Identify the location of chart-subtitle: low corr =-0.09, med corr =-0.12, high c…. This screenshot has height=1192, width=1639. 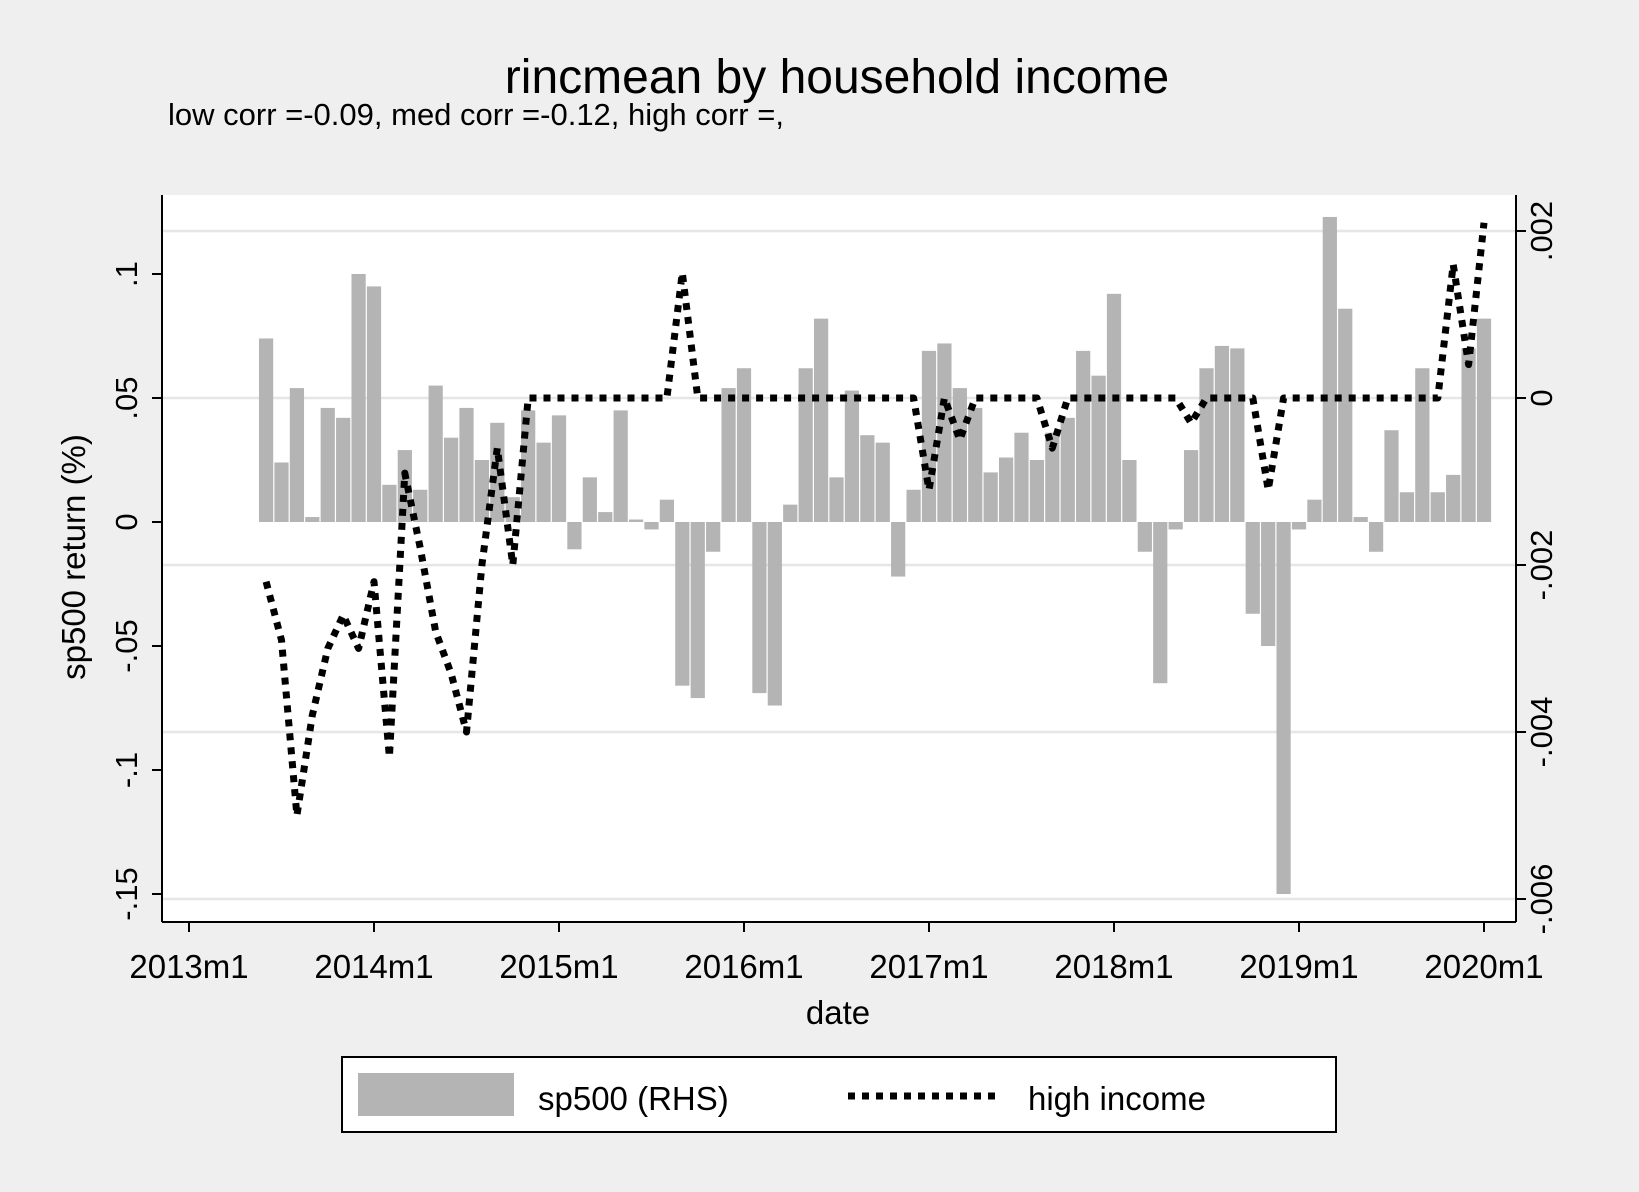
(476, 114).